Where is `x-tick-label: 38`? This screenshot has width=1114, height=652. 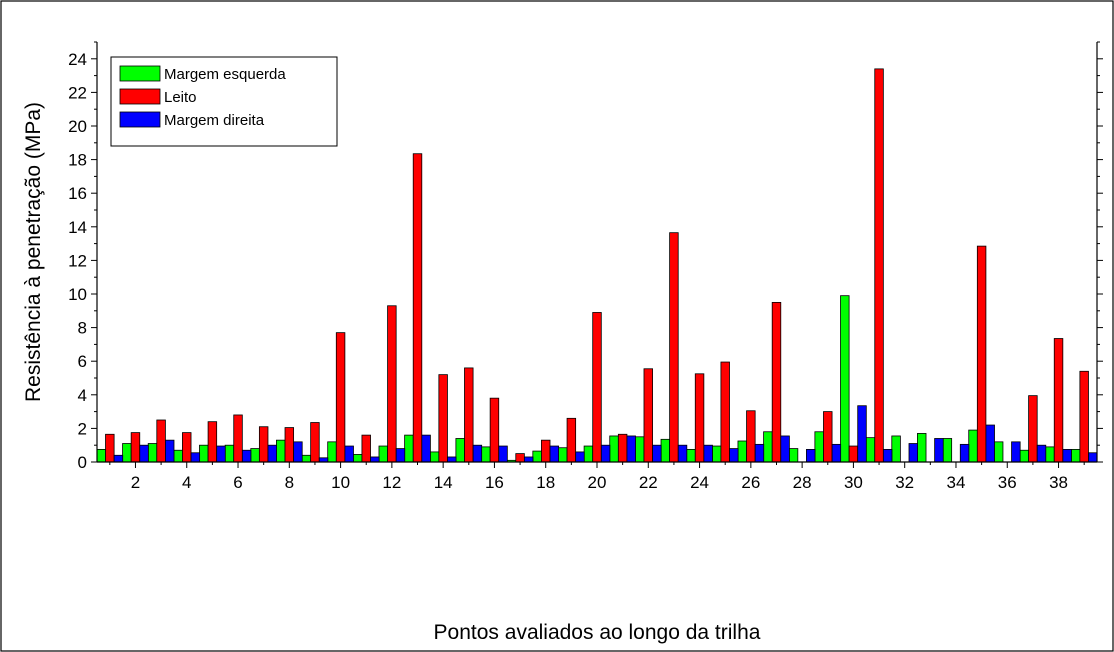
x-tick-label: 38 is located at coordinates (1058, 482).